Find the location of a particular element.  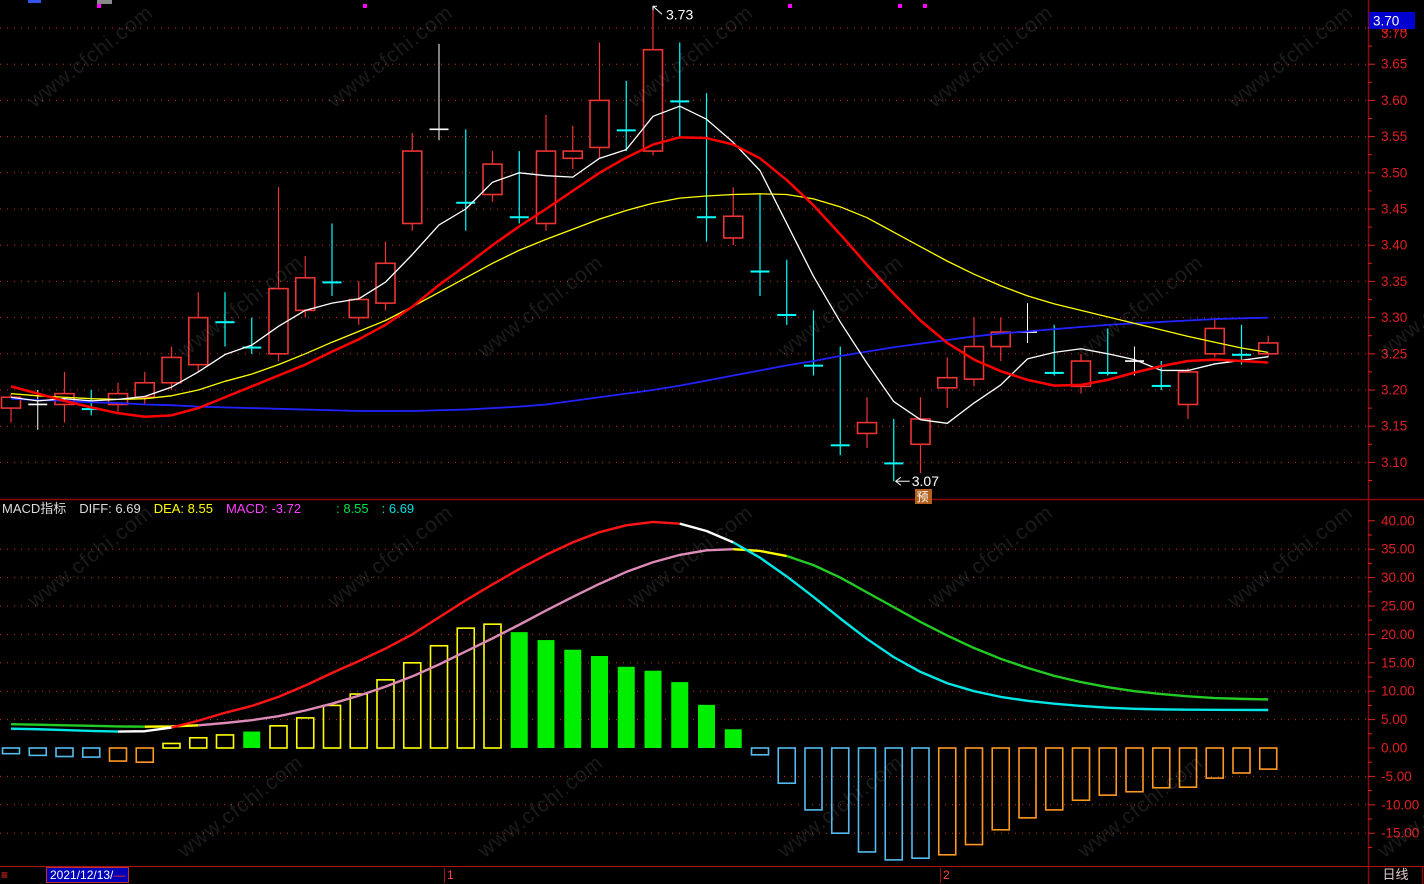

price-axis-label: 3.35 is located at coordinates (1394, 281).